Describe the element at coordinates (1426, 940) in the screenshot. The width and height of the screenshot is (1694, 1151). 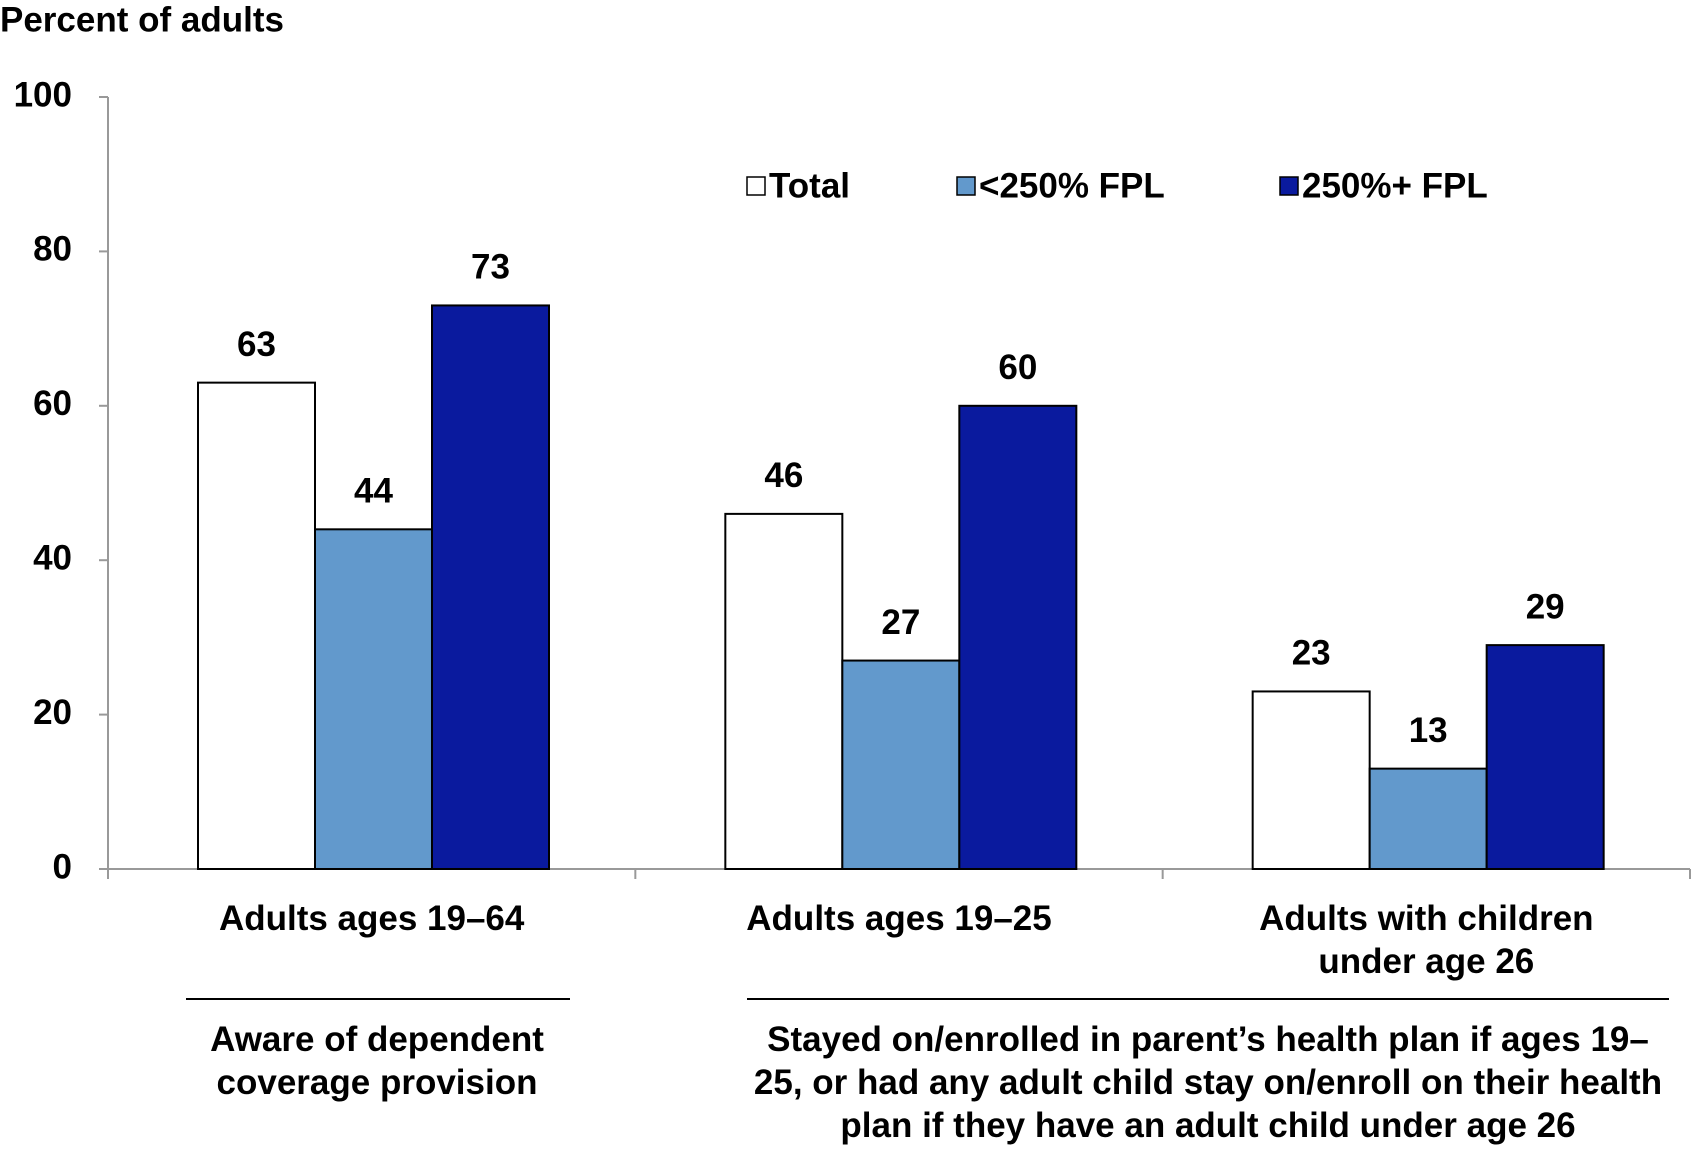
I see `x-tick-label: Adults with children under age 26` at that location.